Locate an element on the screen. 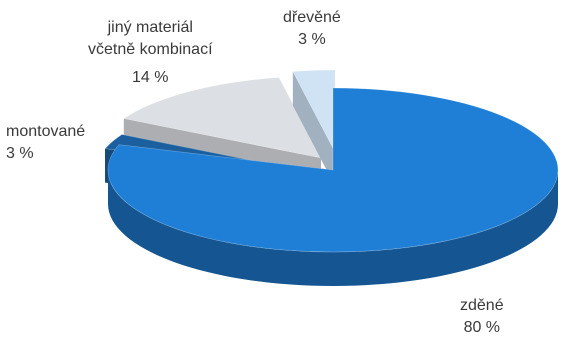  label-zdene: zděné 80 % is located at coordinates (482, 317).